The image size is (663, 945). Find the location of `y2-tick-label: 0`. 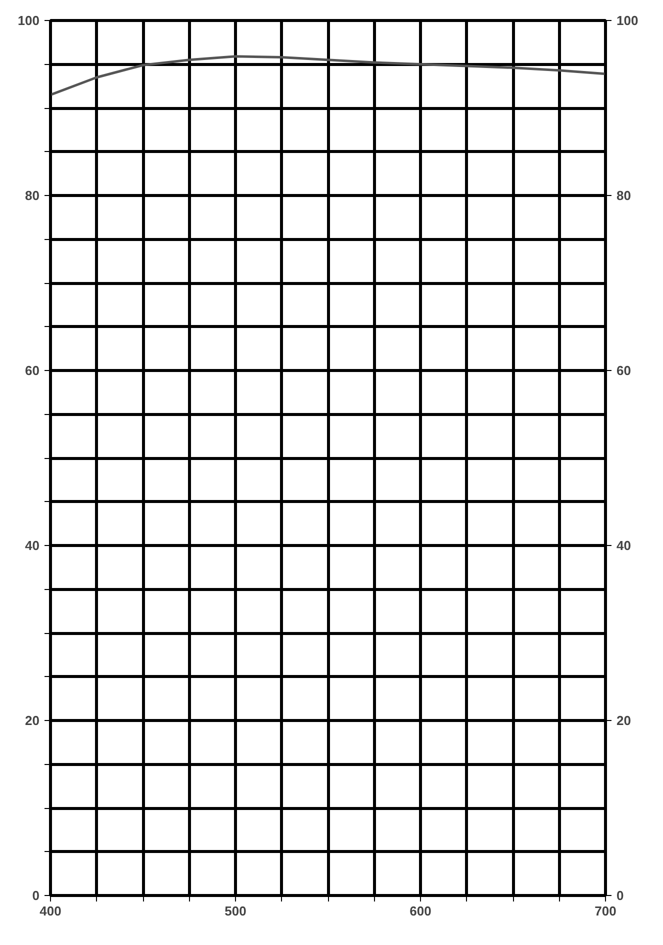

y2-tick-label: 0 is located at coordinates (620, 895).